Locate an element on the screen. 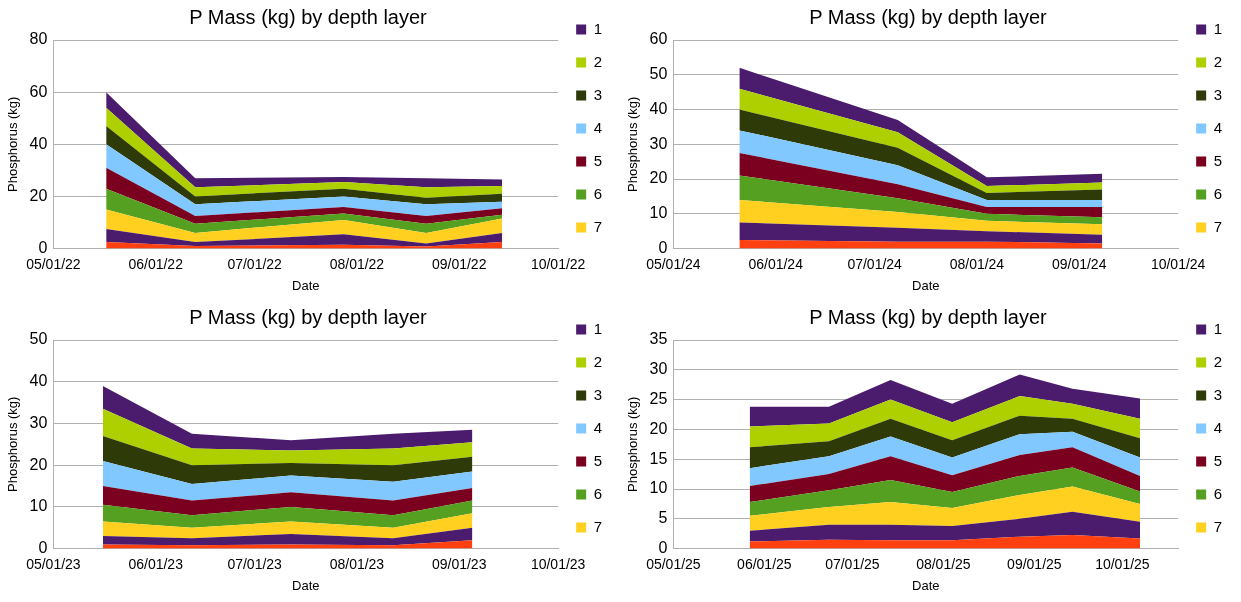 This screenshot has height=602, width=1241. x-tick-label: 06/01/24 is located at coordinates (776, 263).